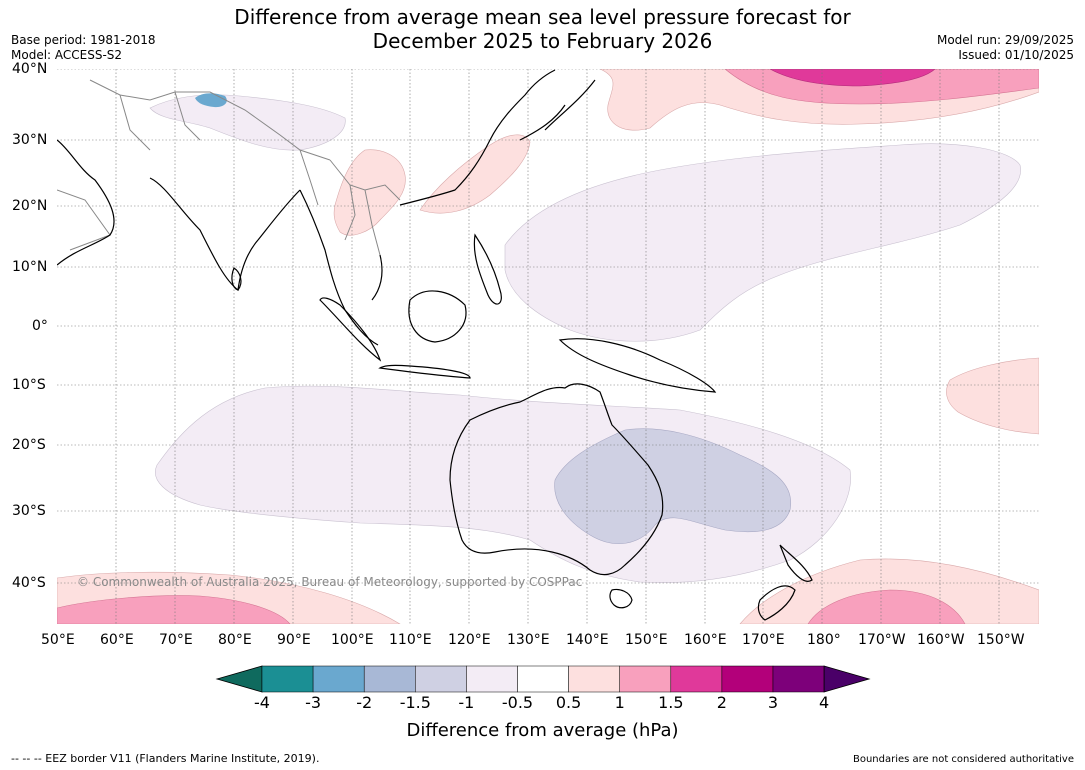  Describe the element at coordinates (117, 640) in the screenshot. I see `lon-label-60e: 60°E` at that location.